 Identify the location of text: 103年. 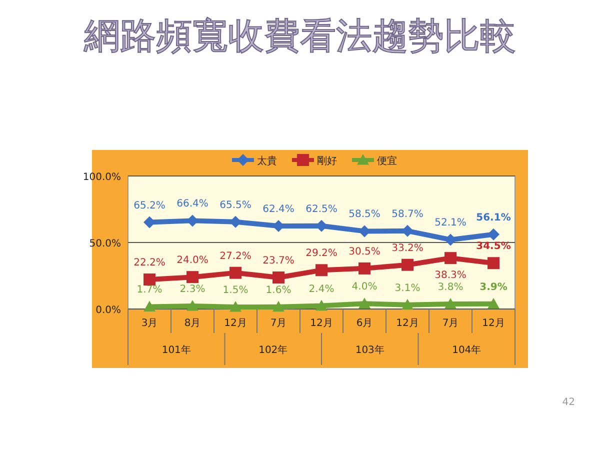
(369, 350).